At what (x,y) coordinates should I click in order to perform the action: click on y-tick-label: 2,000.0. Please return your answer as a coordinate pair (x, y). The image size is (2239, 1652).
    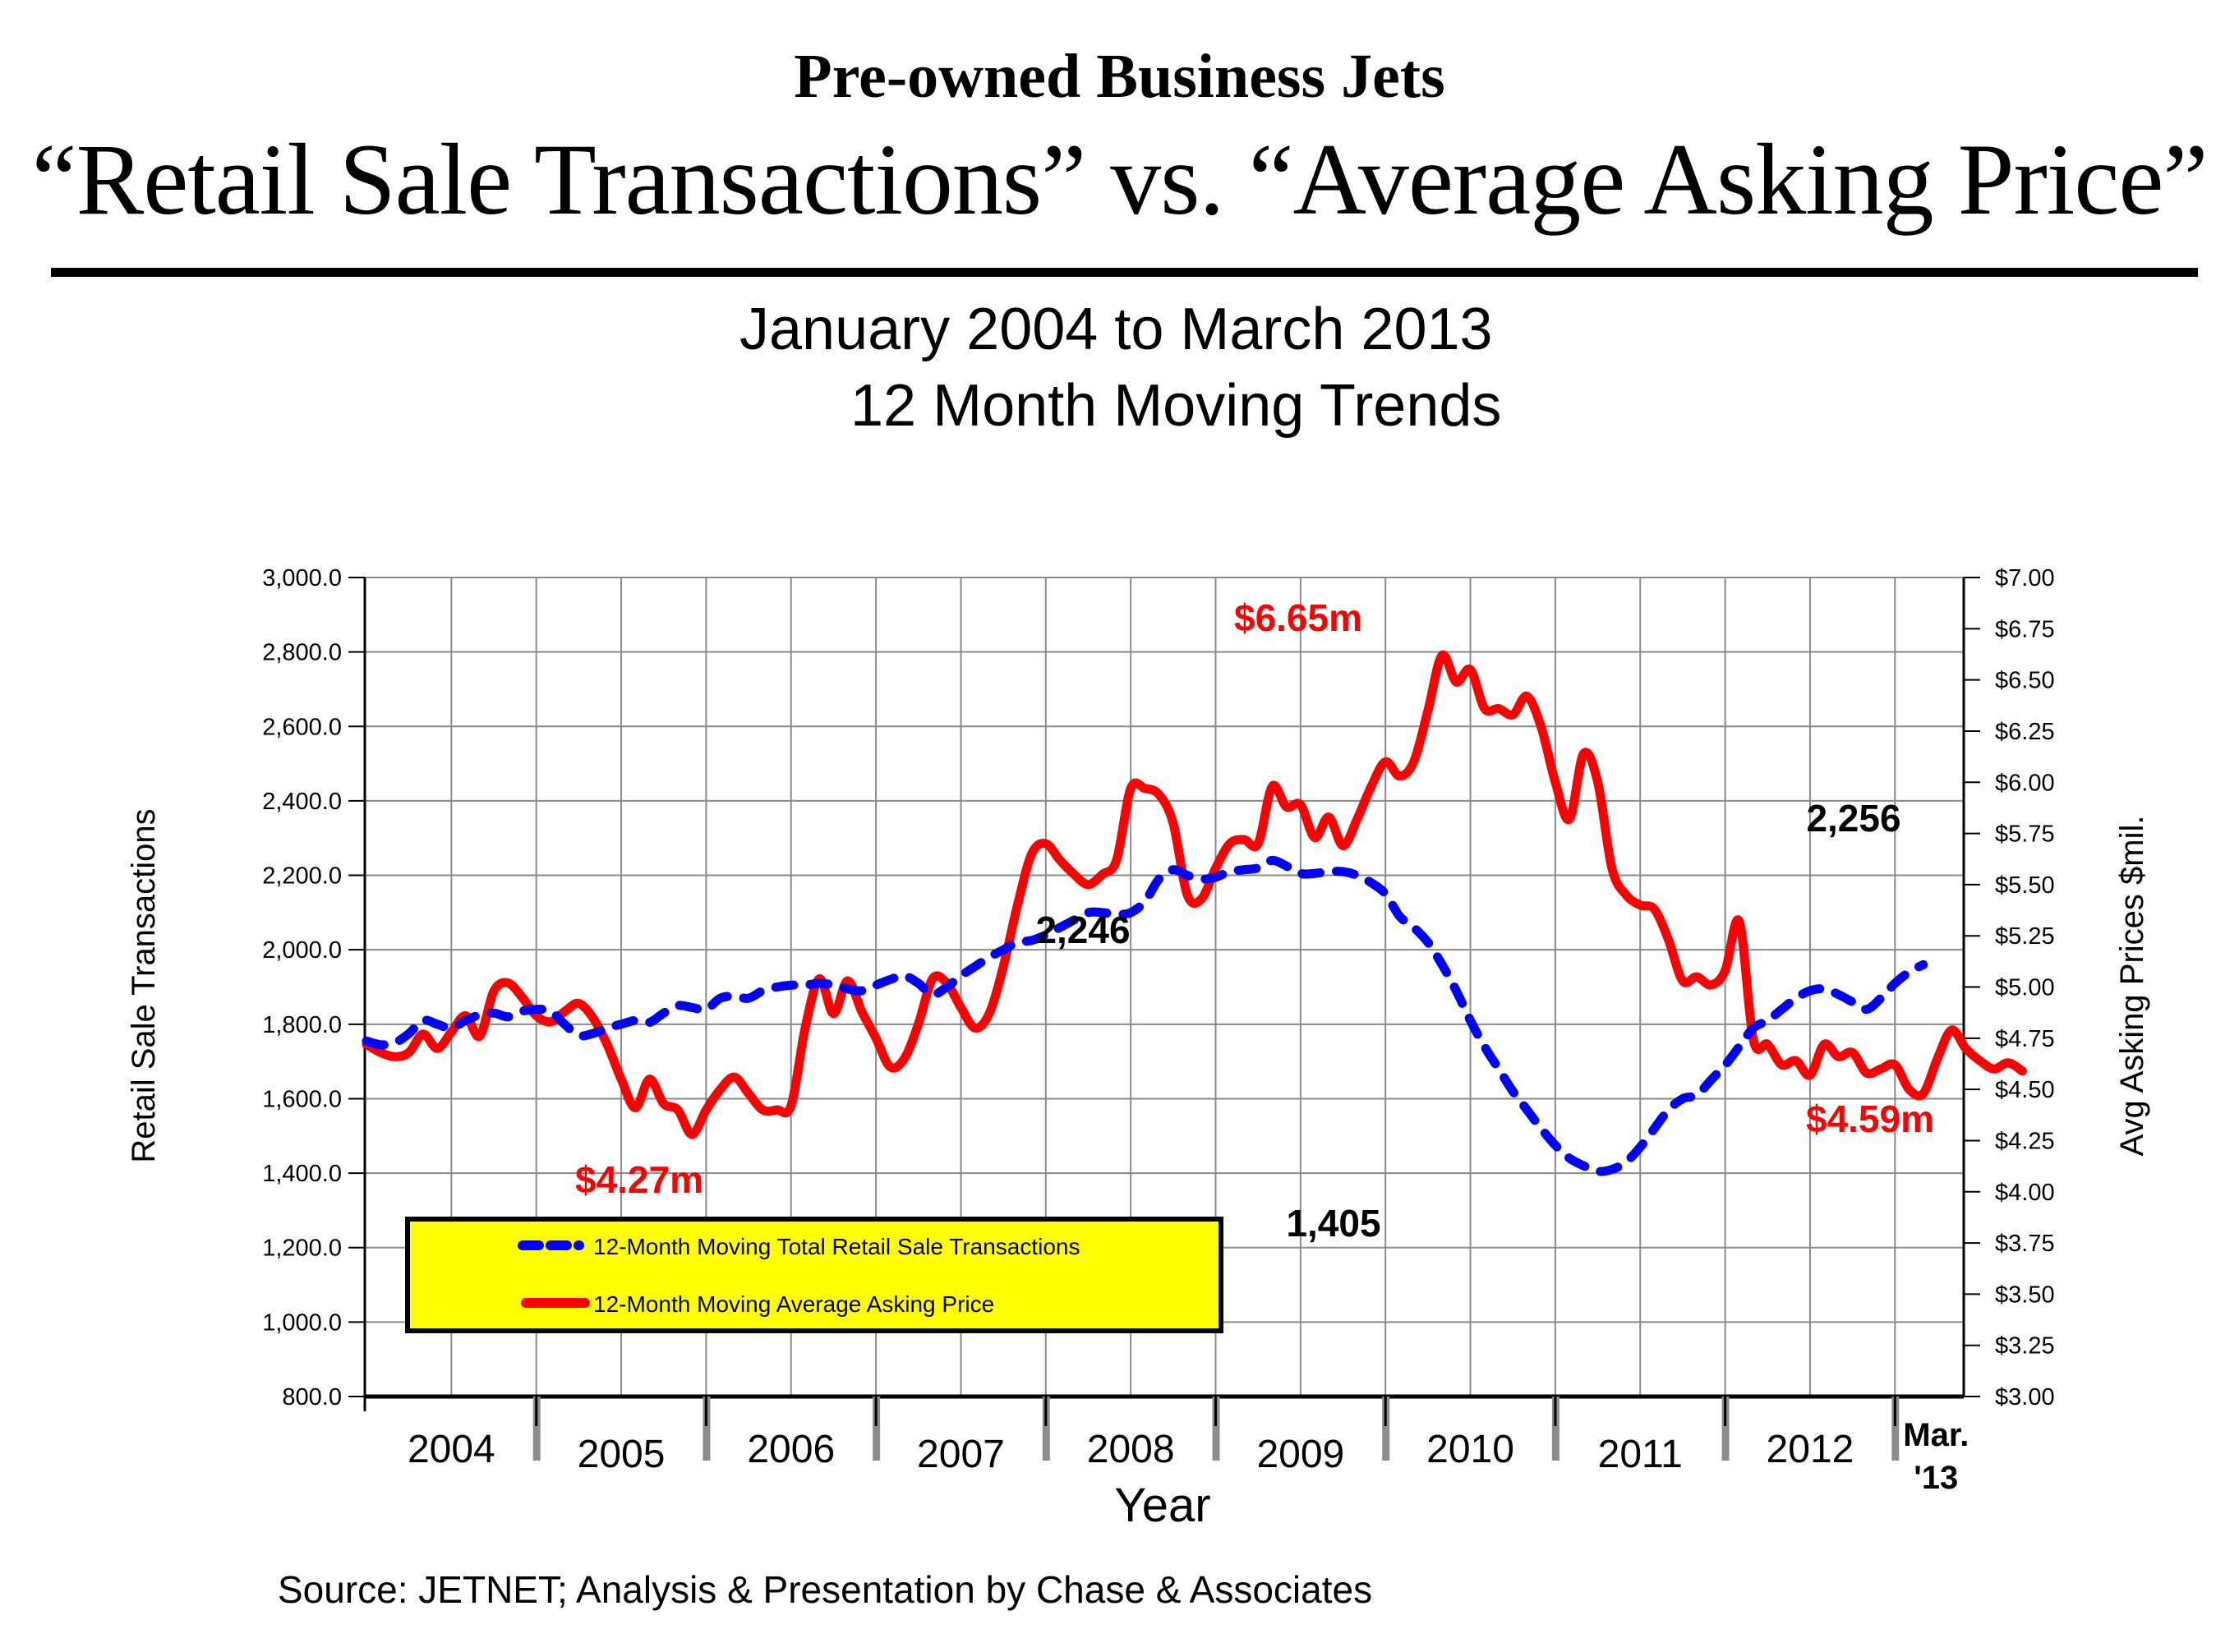
    Looking at the image, I should click on (302, 950).